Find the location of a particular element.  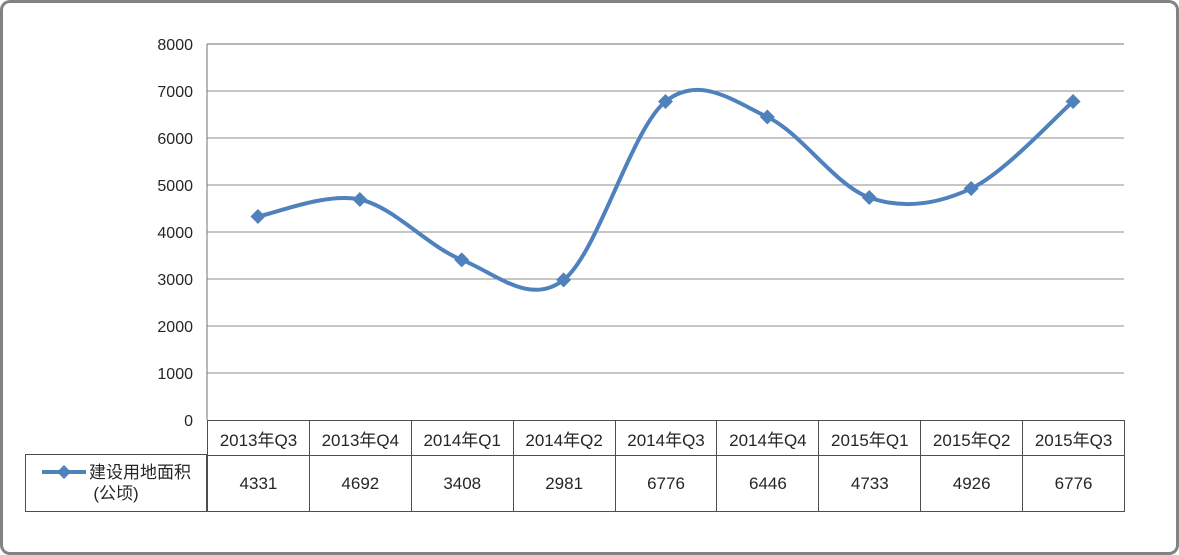

category-header-cell: 2014年Q2 is located at coordinates (565, 438).